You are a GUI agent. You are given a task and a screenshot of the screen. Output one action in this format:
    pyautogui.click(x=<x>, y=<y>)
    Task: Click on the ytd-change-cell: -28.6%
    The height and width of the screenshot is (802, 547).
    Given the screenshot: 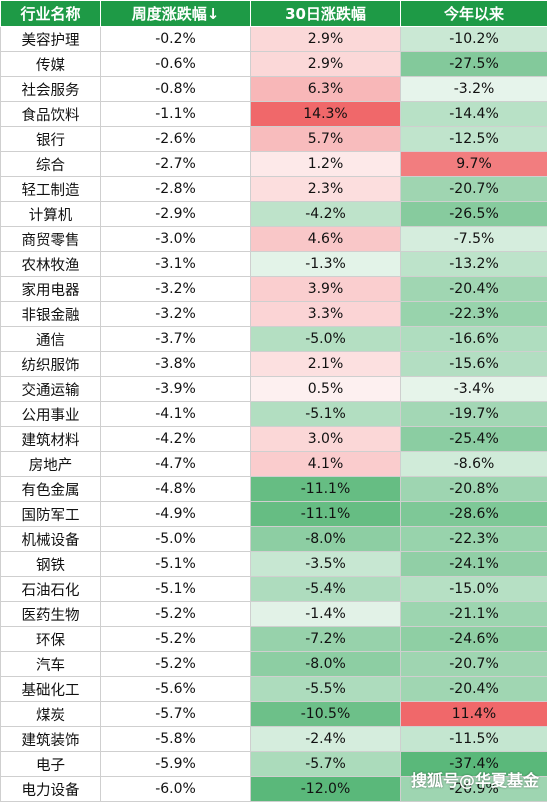 What is the action you would take?
    pyautogui.click(x=474, y=514)
    